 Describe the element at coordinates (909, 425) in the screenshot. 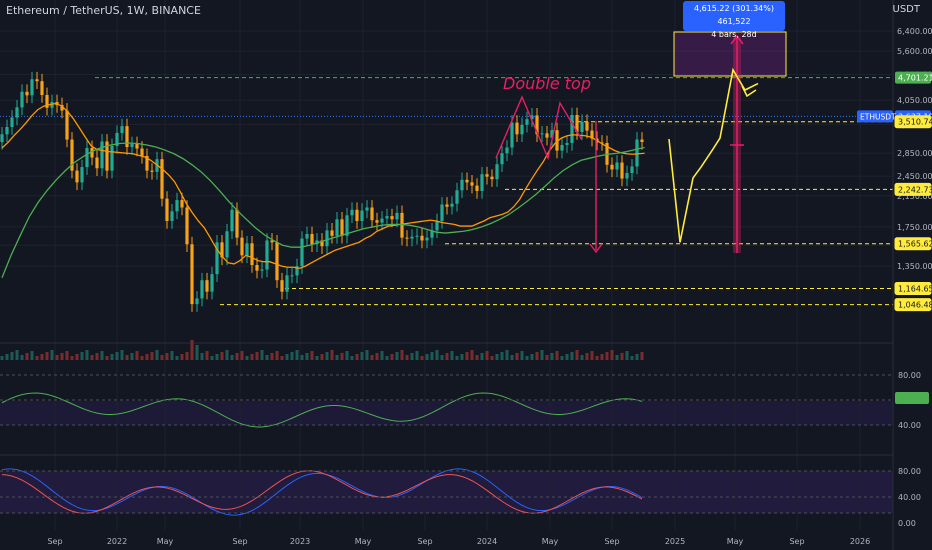

I see `osc-tick-label: 40.00` at that location.